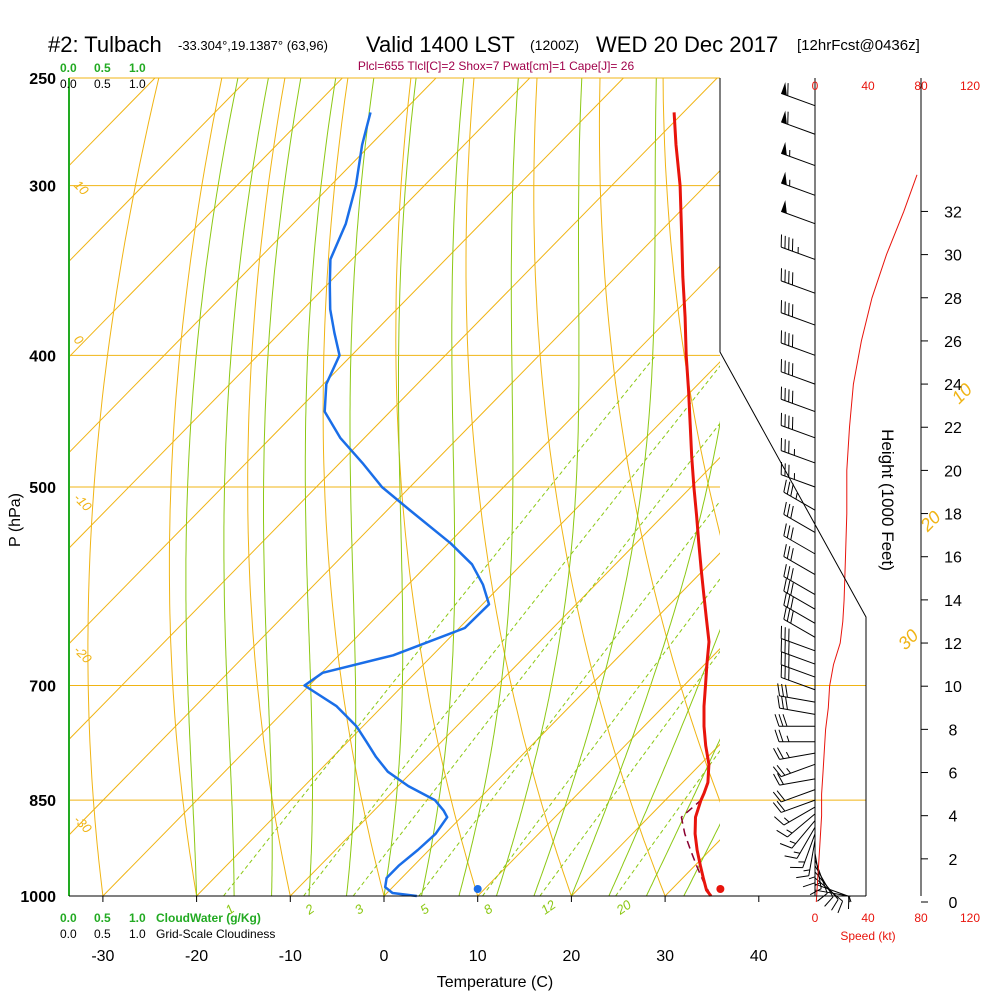 This screenshot has width=1000, height=1000. Describe the element at coordinates (102, 84) in the screenshot. I see `cloudiness-tick-top-1: 0.5` at that location.